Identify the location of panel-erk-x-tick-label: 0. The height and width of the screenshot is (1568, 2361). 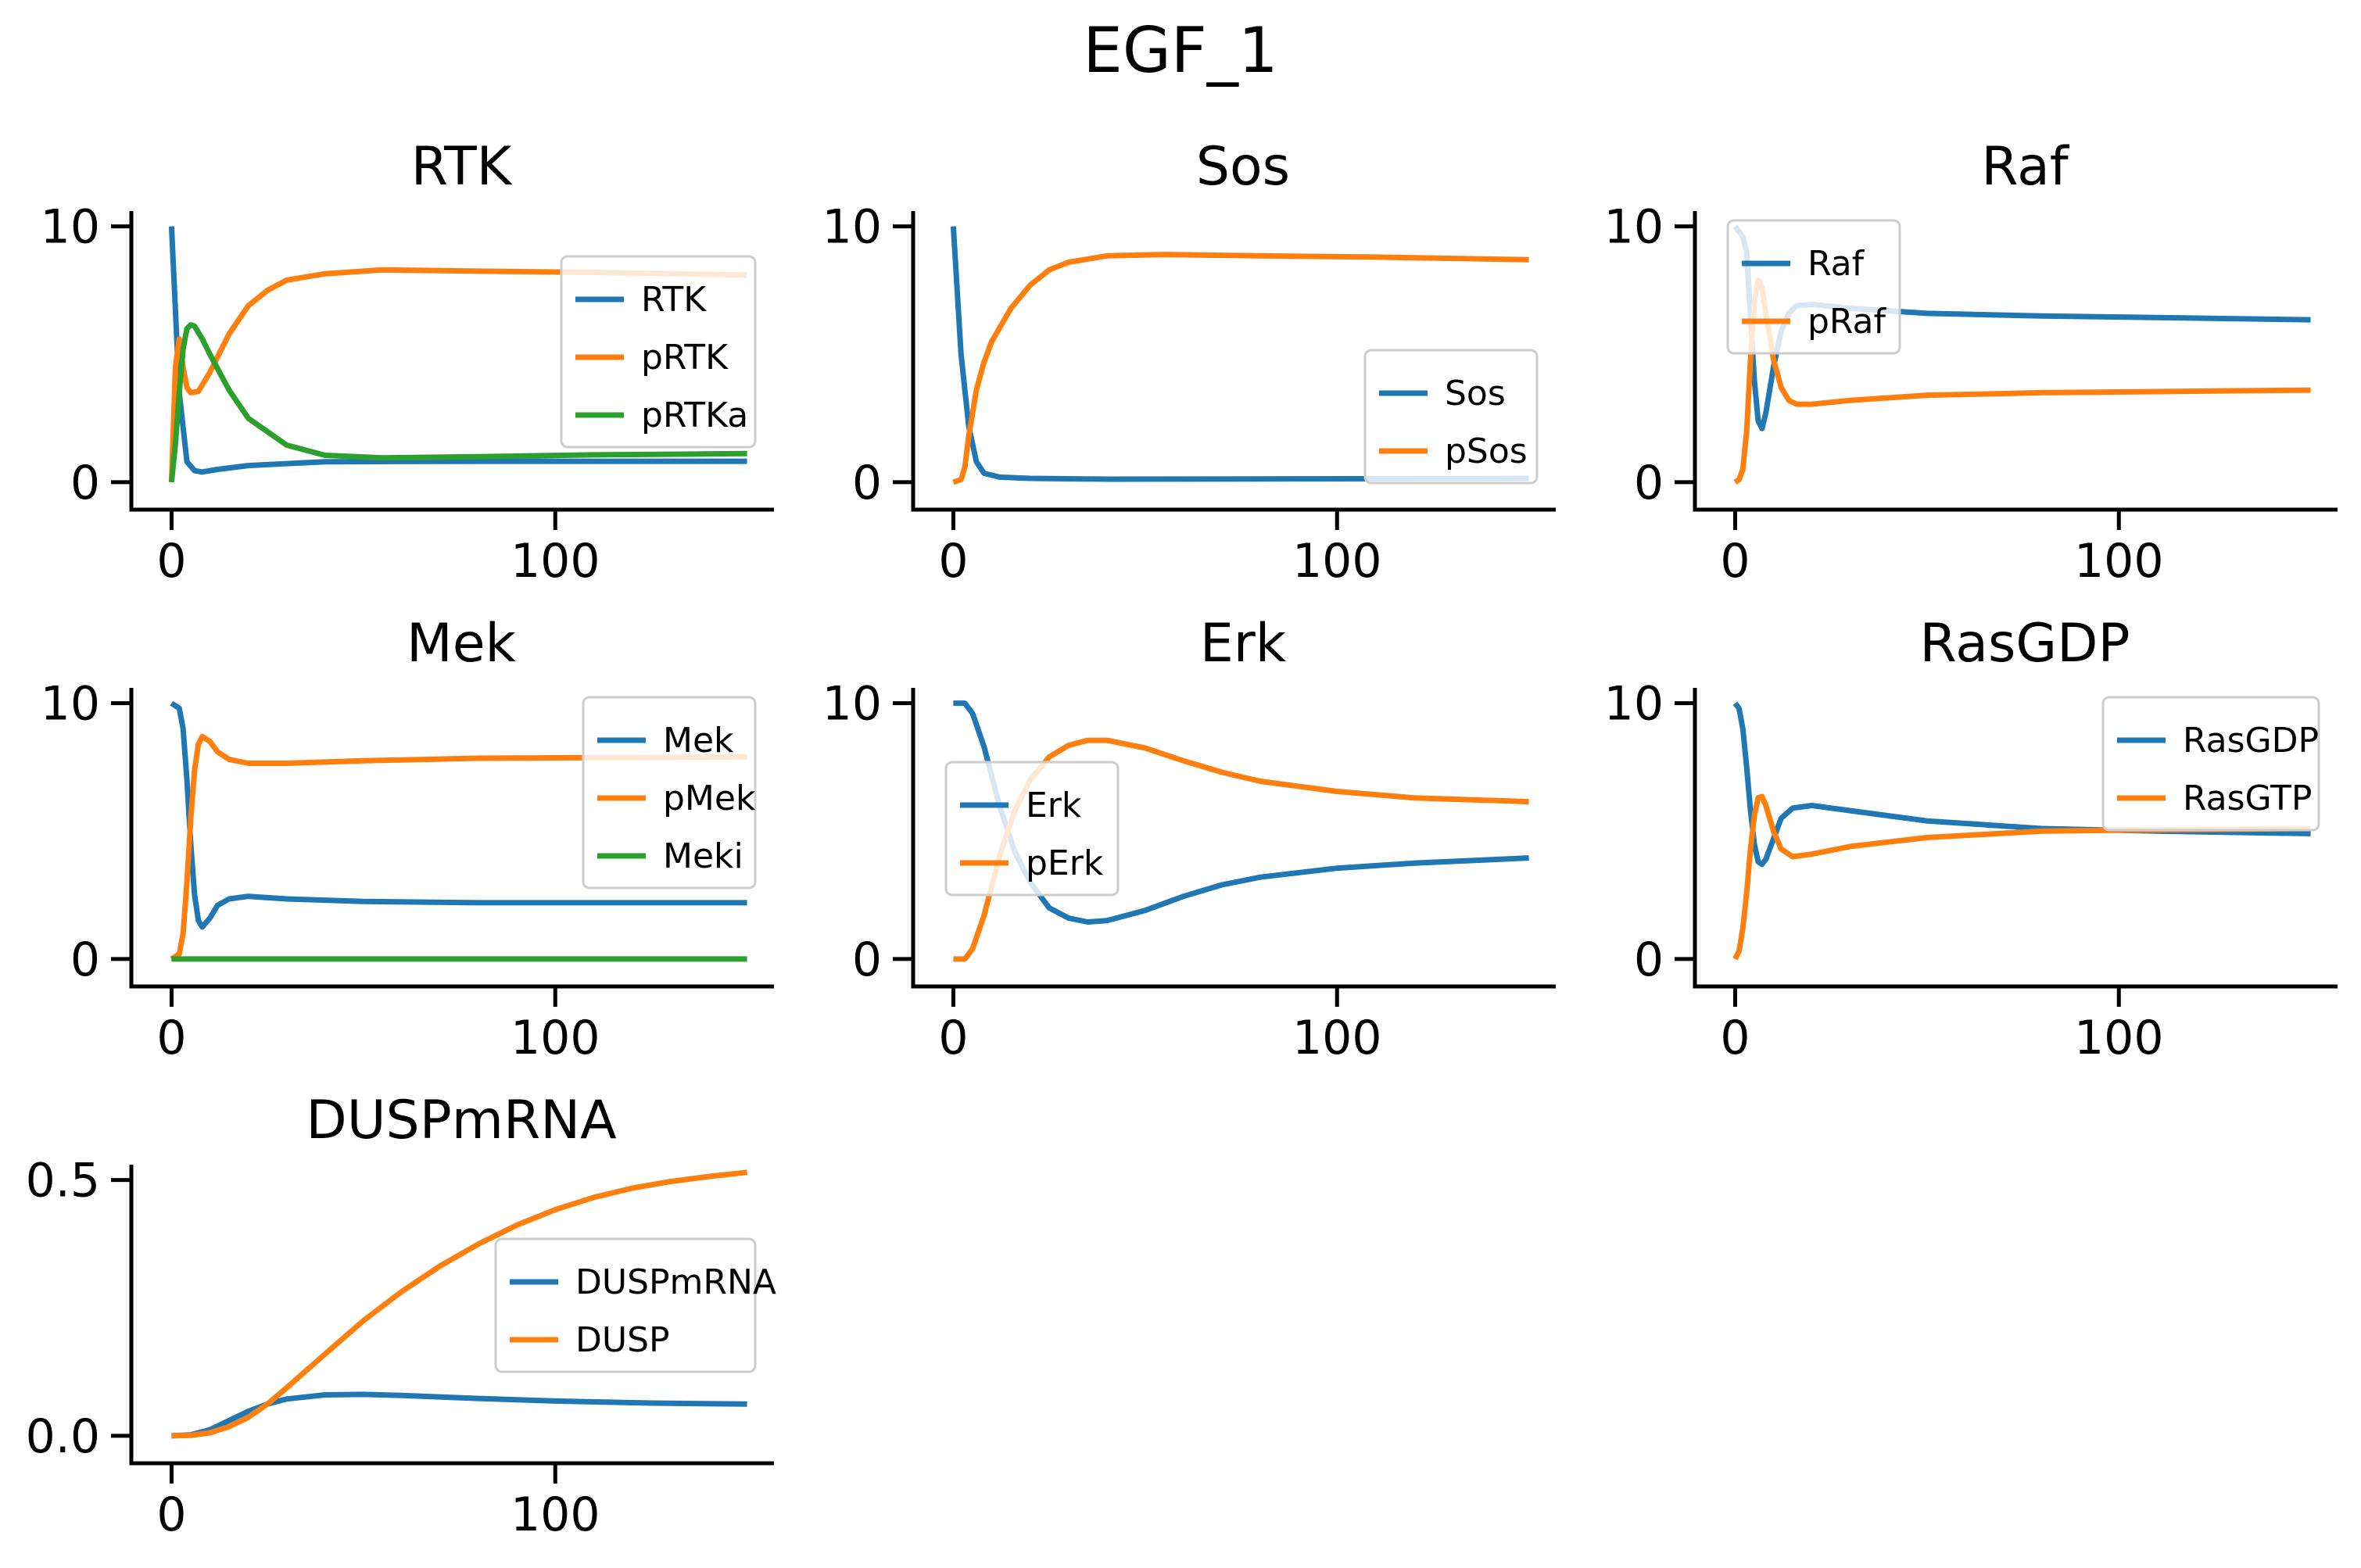
(953, 1038).